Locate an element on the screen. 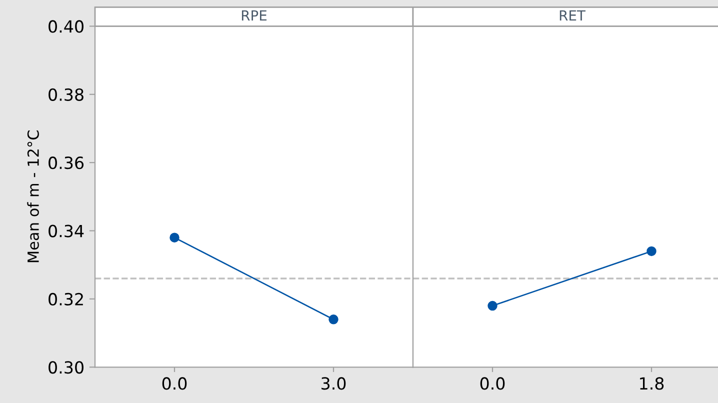 The height and width of the screenshot is (403, 718). y-tick-label: 0.36 is located at coordinates (66, 163).